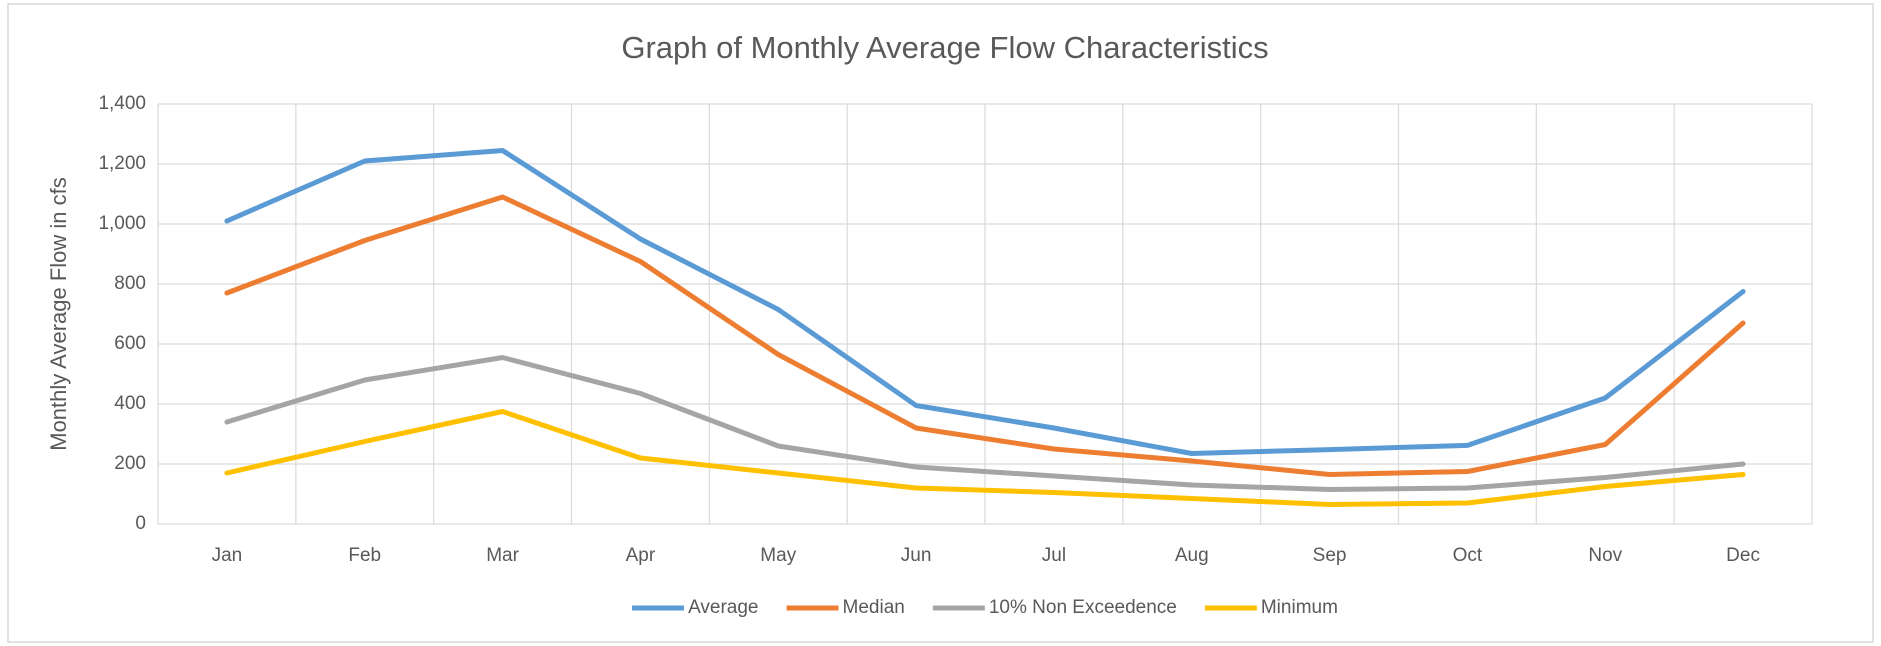 The image size is (1881, 646). What do you see at coordinates (874, 607) in the screenshot?
I see `legend-label: Median` at bounding box center [874, 607].